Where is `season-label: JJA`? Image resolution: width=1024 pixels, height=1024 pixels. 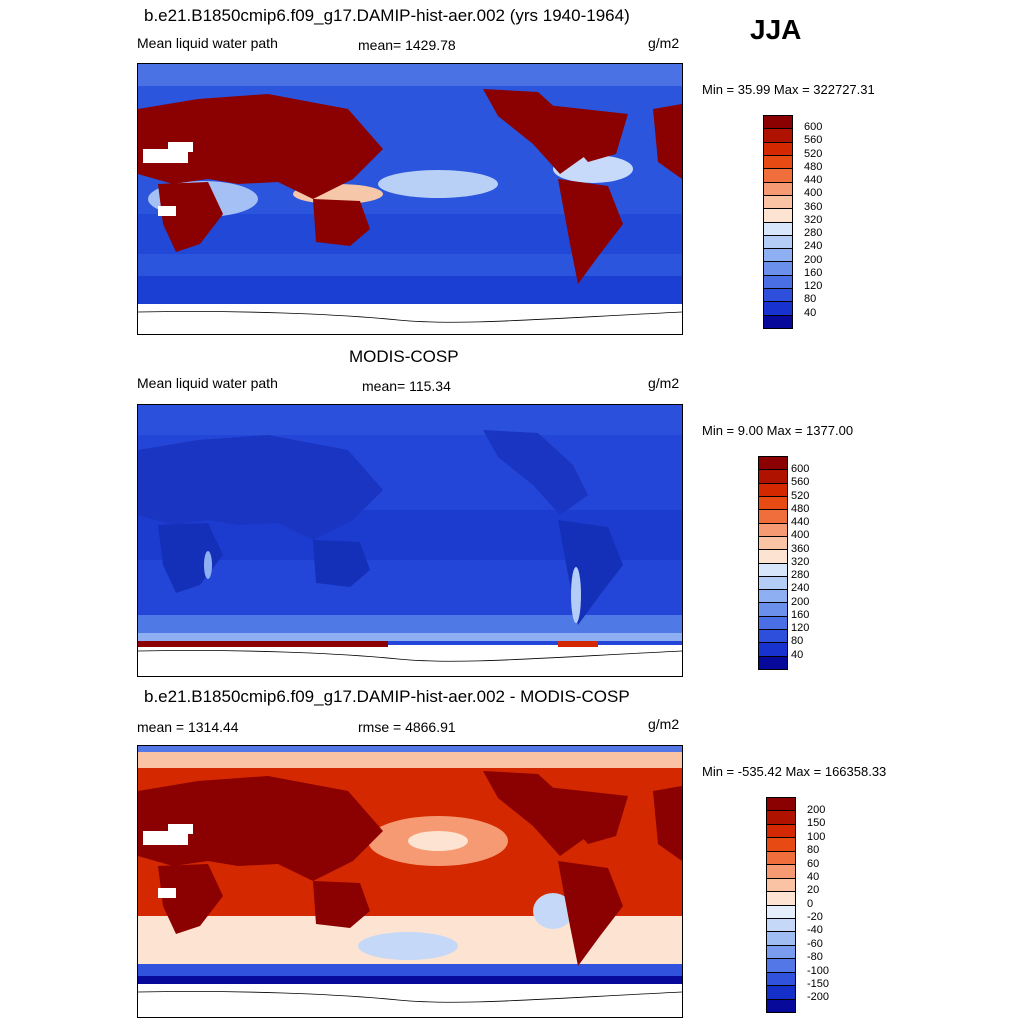 season-label: JJA is located at coordinates (776, 29).